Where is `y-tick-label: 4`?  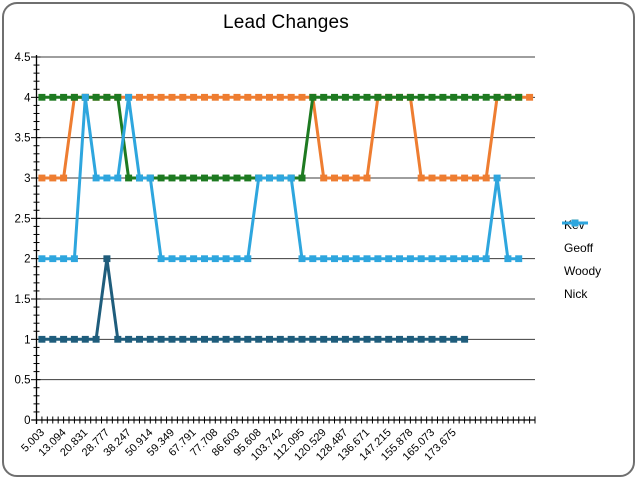
y-tick-label: 4 is located at coordinates (27, 98).